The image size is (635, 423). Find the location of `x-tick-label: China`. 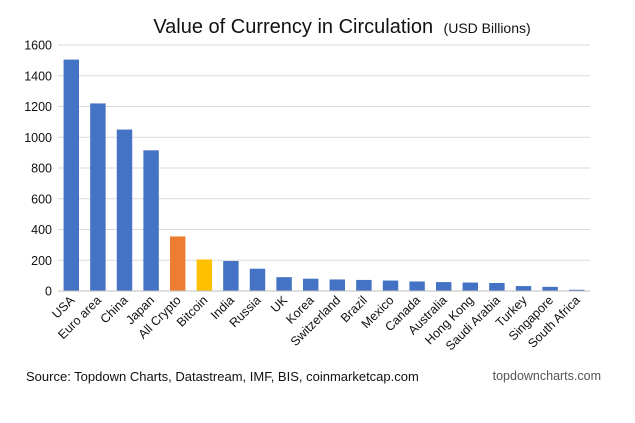

x-tick-label: China is located at coordinates (114, 309).